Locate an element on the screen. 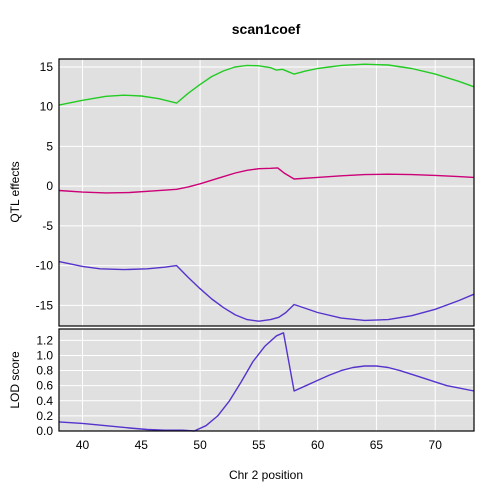 Image resolution: width=504 pixels, height=504 pixels. lod-y-tick-label: 1.2 is located at coordinates (44, 340).